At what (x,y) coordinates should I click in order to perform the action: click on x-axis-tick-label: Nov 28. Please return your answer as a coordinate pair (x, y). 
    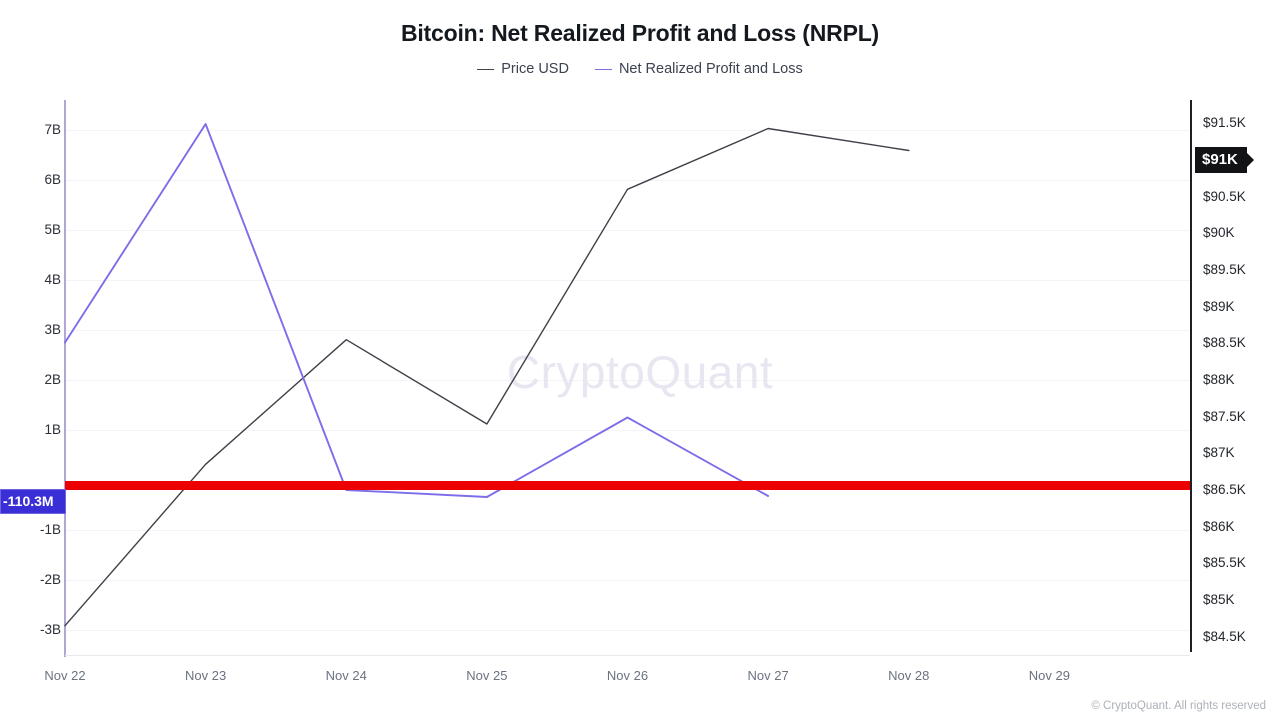
    Looking at the image, I should click on (909, 675).